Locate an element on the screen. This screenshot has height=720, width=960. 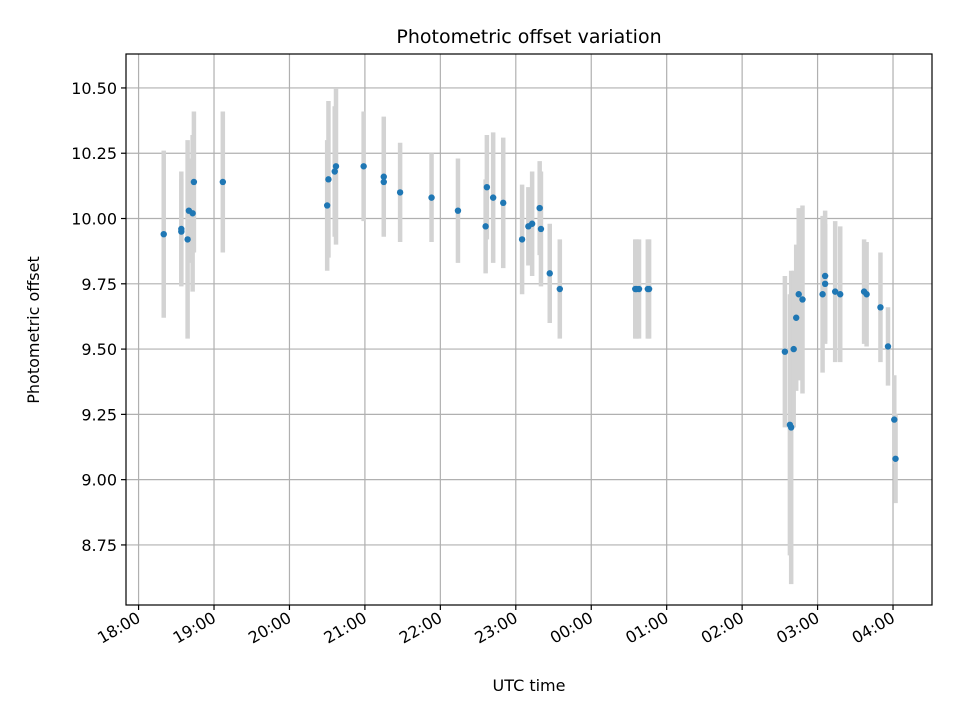
x-axis-title: UTC time is located at coordinates (529, 685).